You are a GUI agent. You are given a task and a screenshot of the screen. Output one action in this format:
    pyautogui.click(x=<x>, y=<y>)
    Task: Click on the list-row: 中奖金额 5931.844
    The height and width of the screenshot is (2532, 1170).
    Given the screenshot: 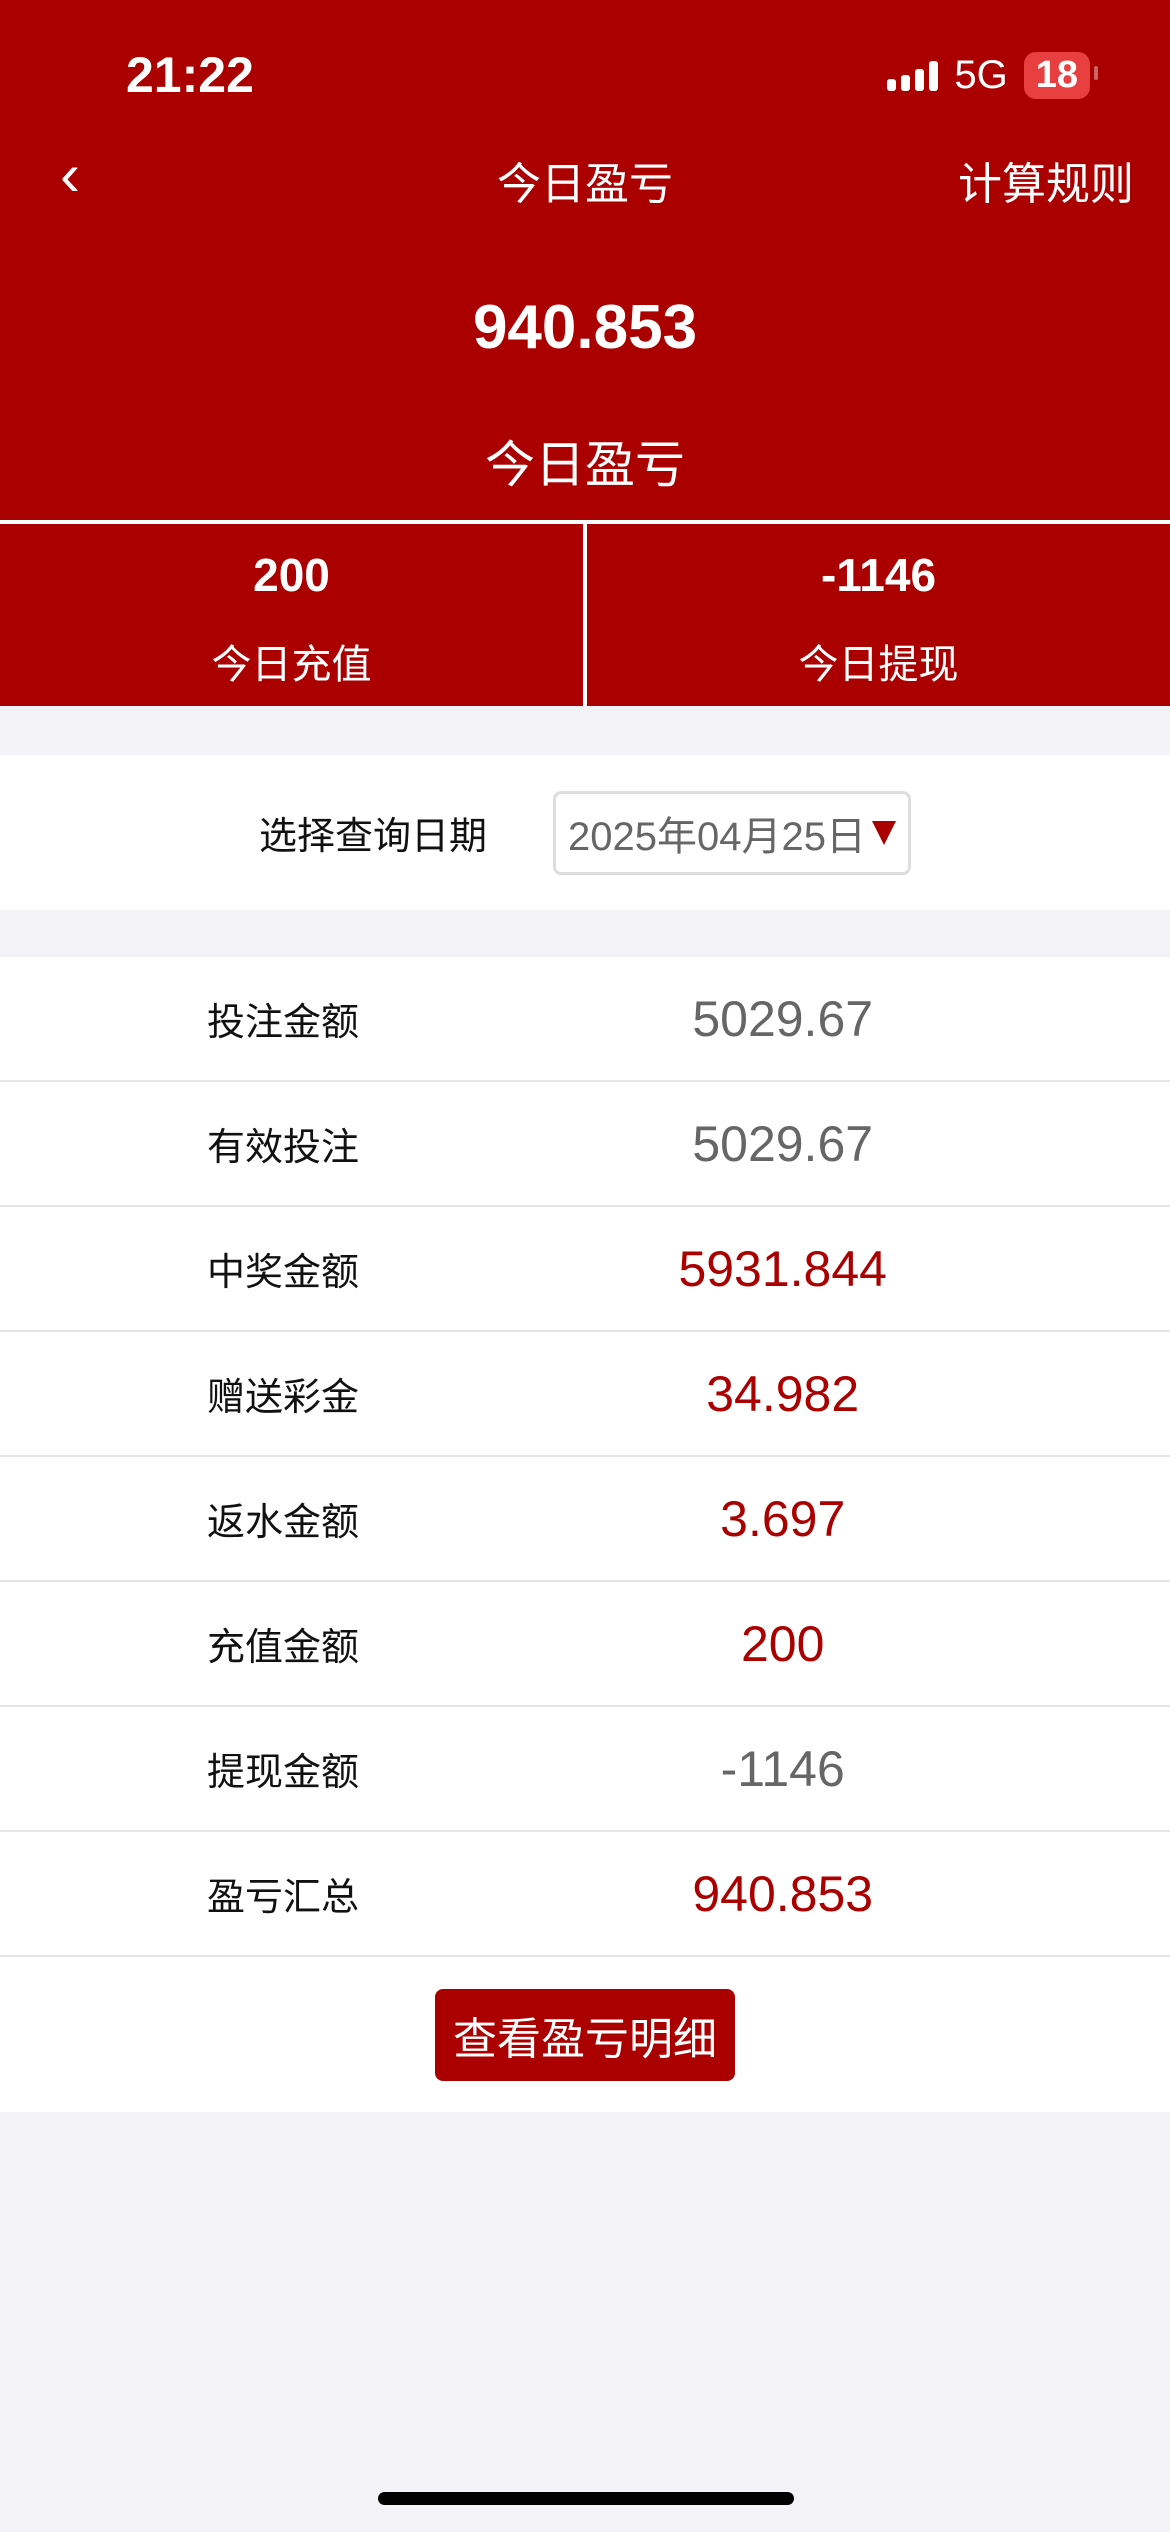 What is the action you would take?
    pyautogui.click(x=585, y=1269)
    